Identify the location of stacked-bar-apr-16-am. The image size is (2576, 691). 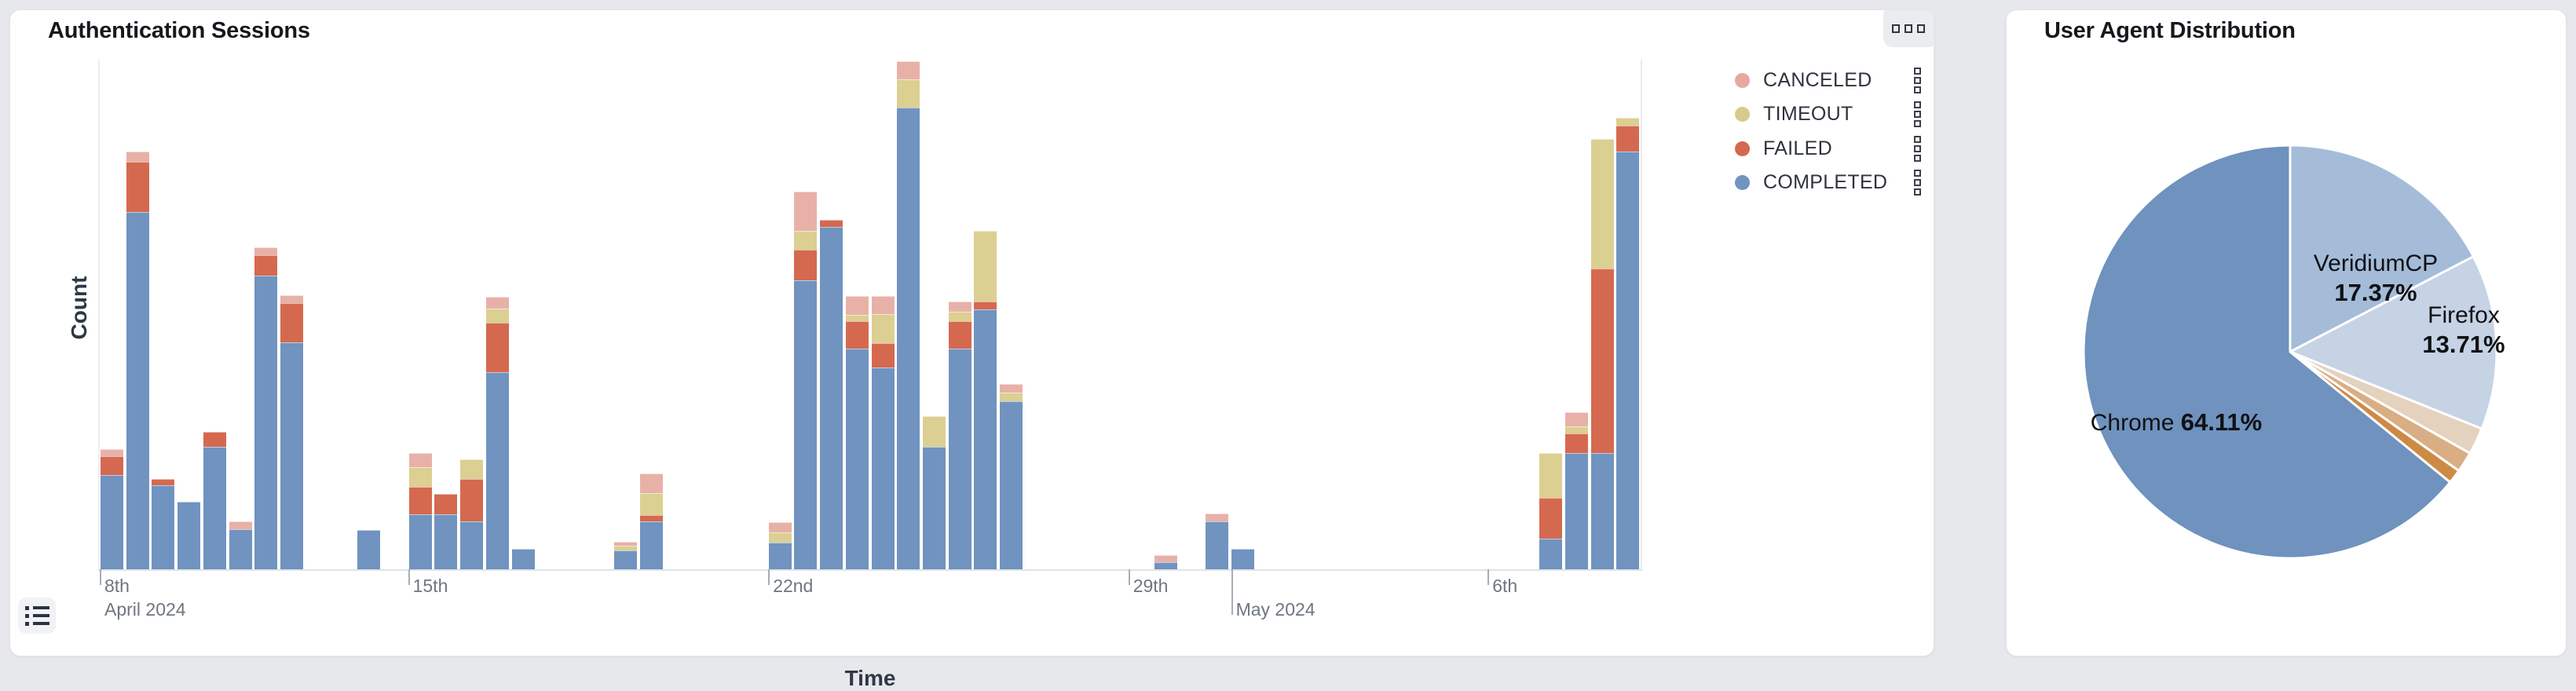
(472, 314).